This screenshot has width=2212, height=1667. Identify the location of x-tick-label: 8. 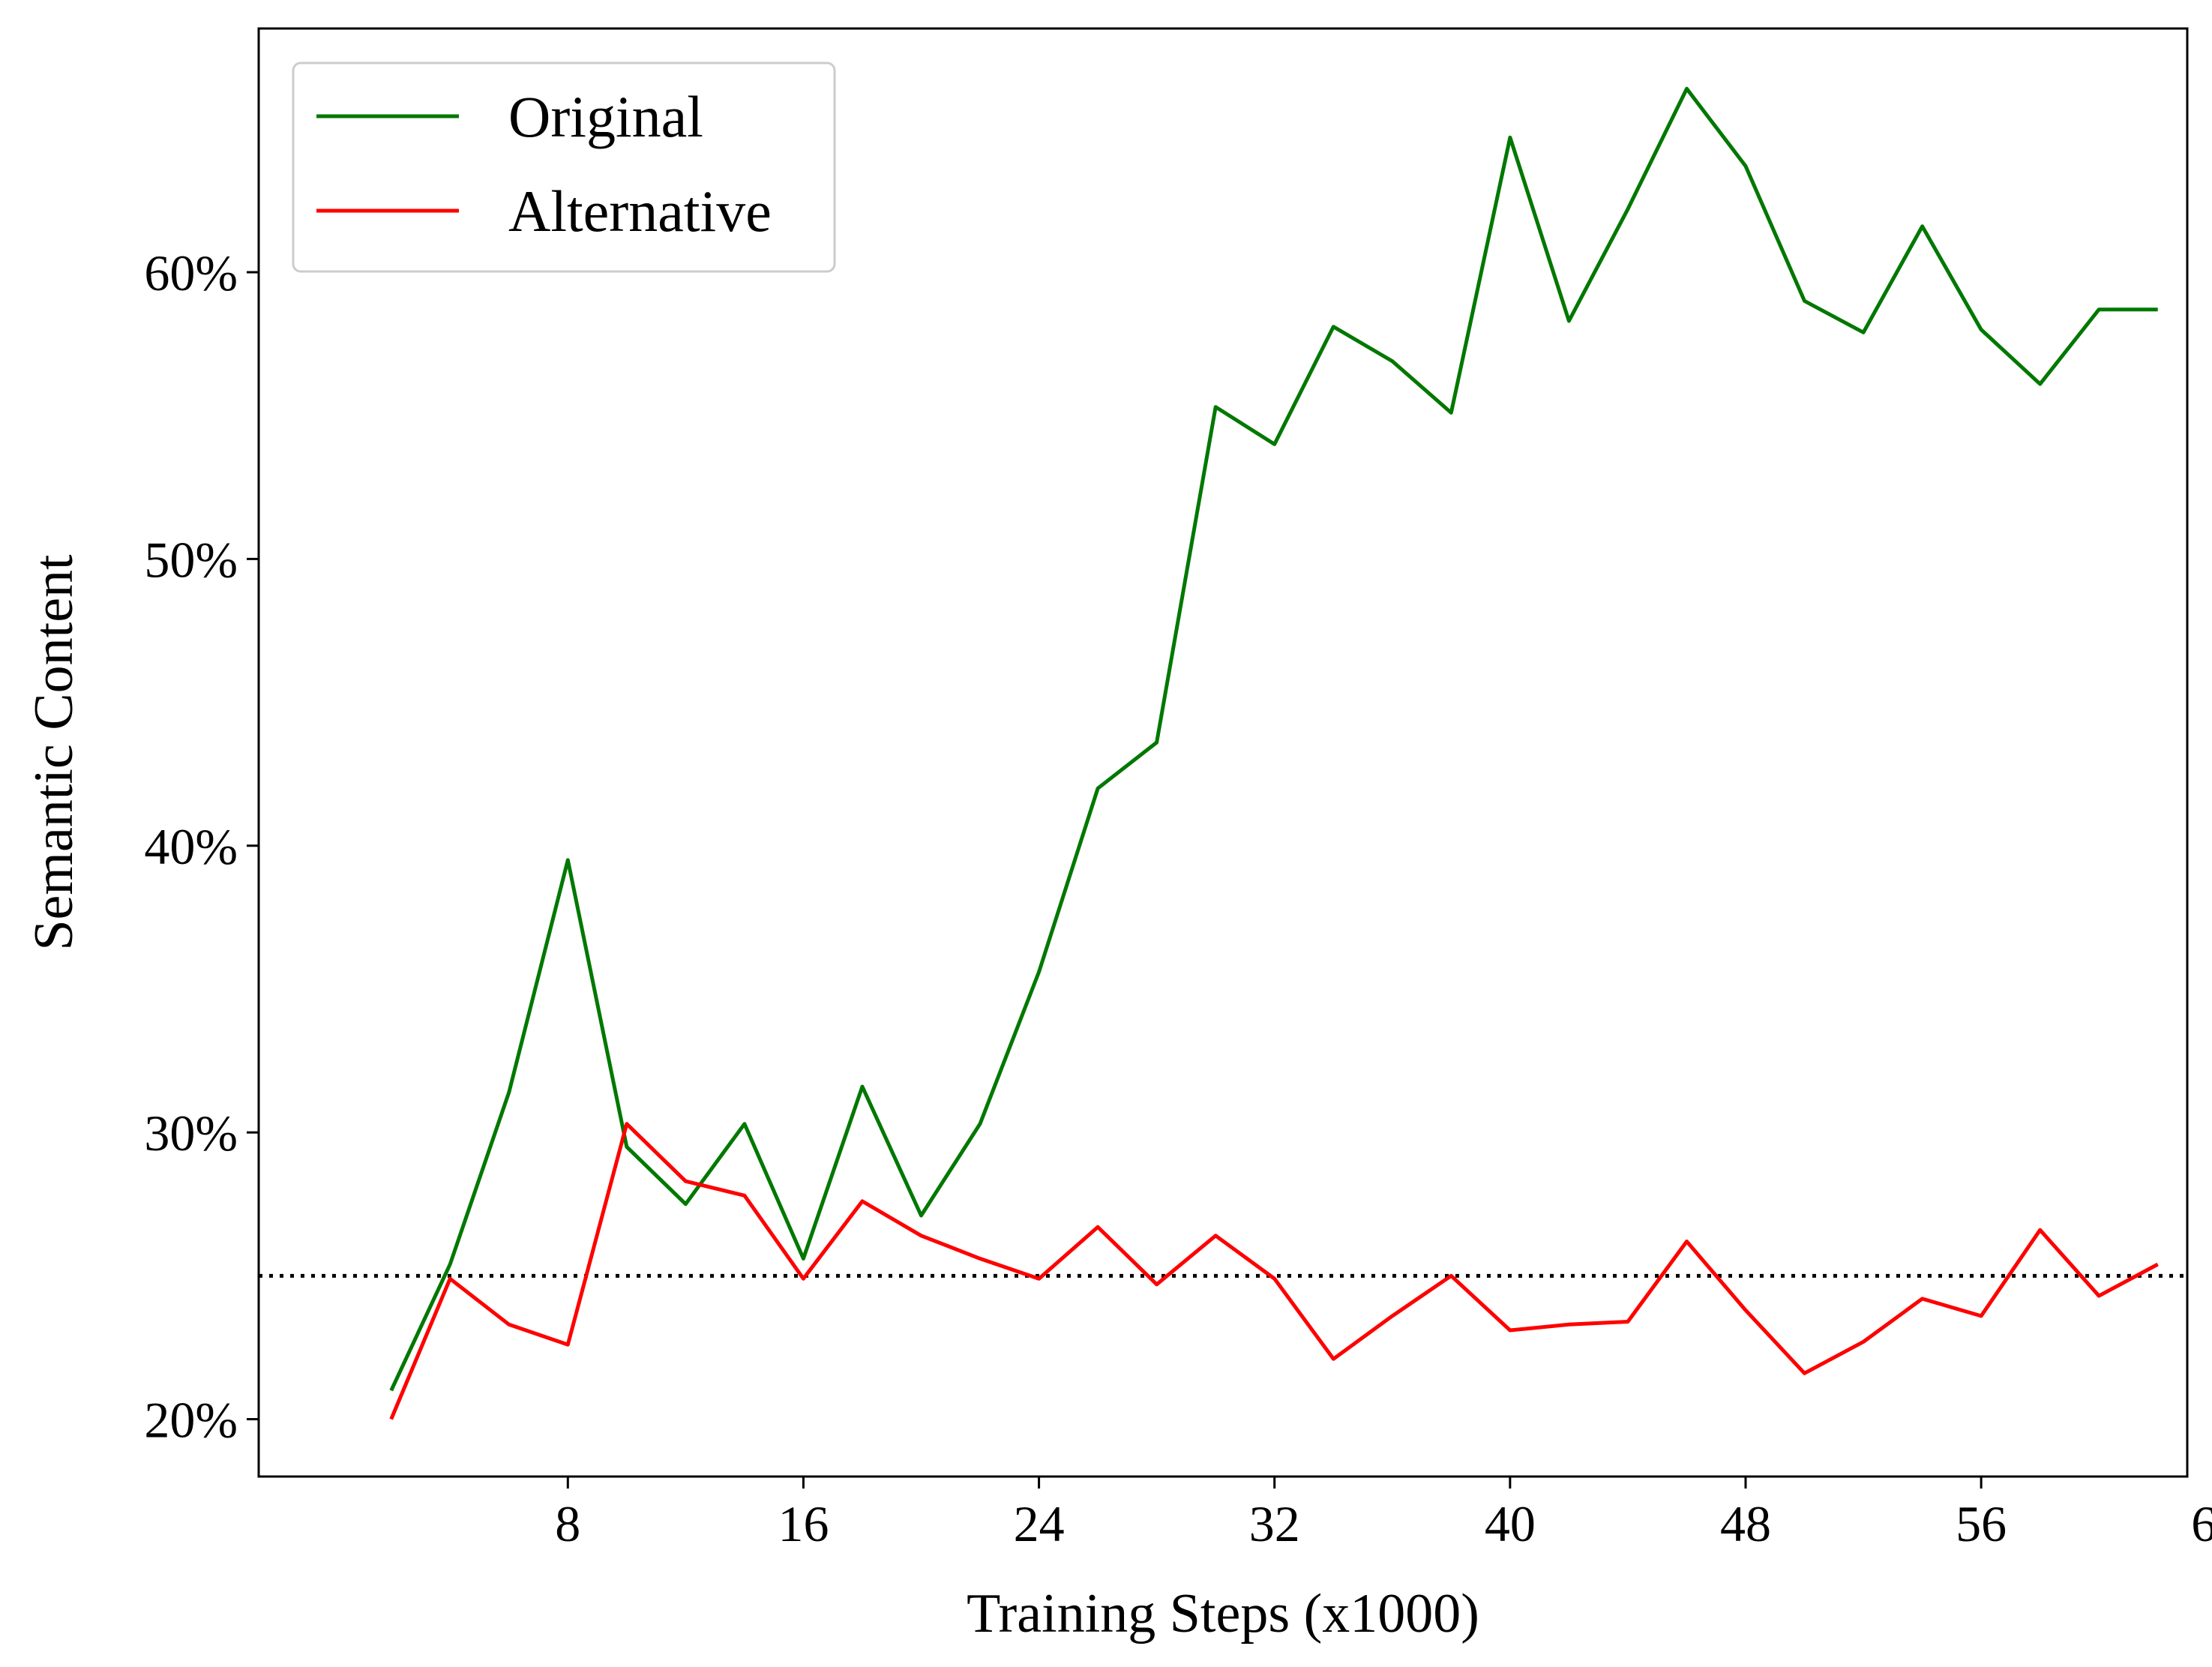
(567, 1523).